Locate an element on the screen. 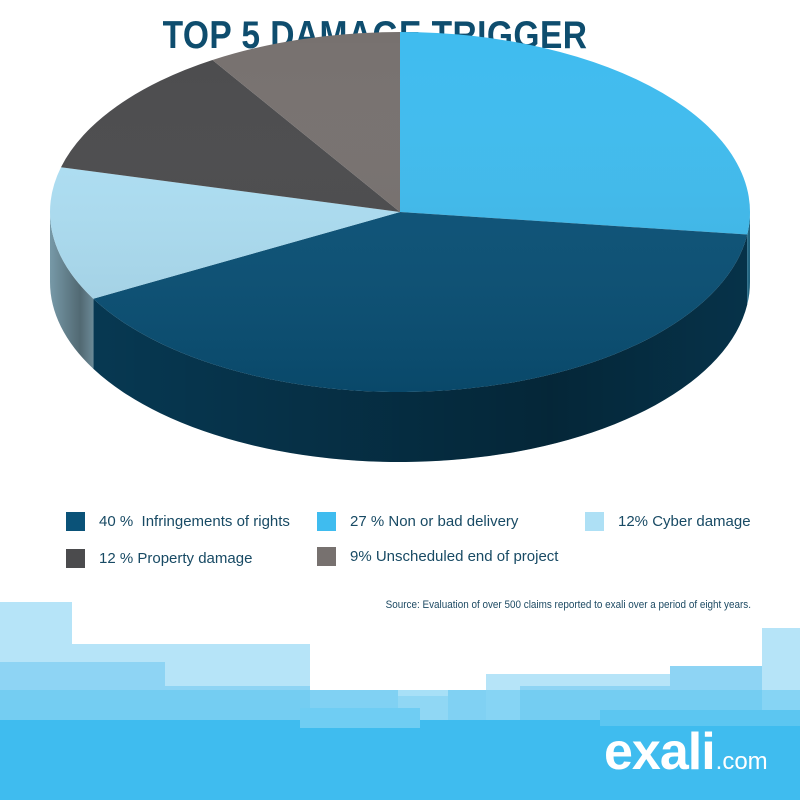 This screenshot has width=800, height=800. legend-item-cyber: 12% Cyber damage is located at coordinates (668, 521).